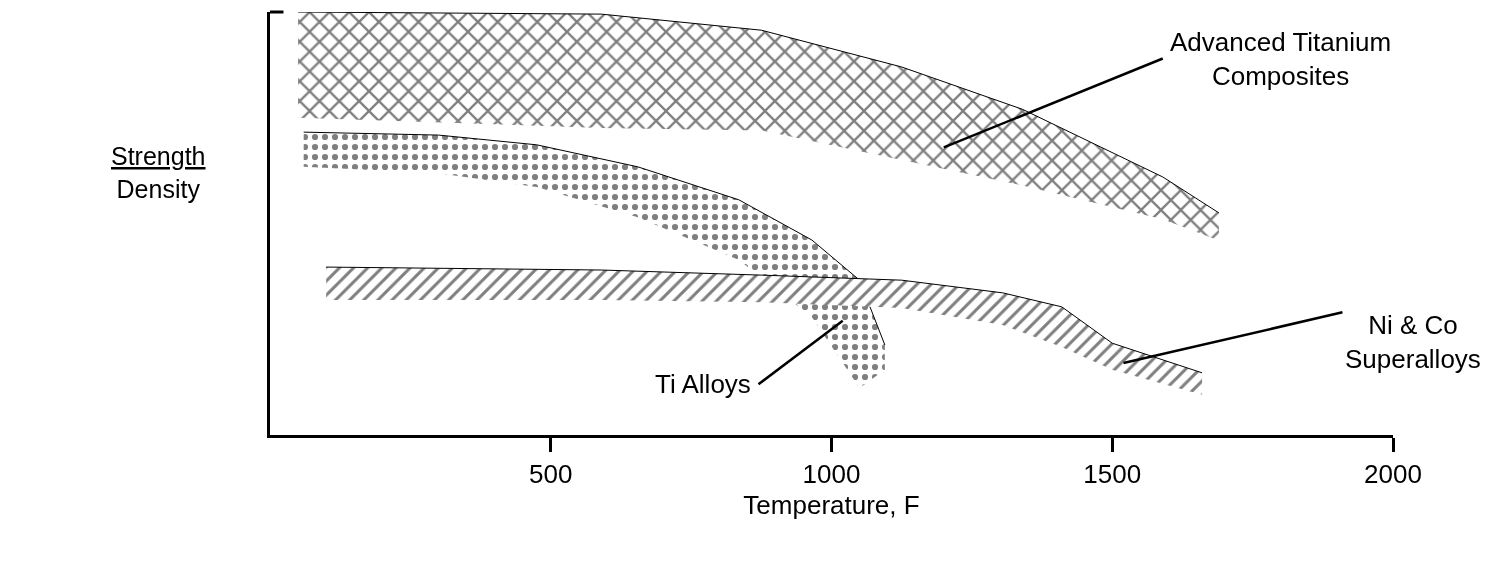  I want to click on x-tick-label: 1500, so click(1112, 474).